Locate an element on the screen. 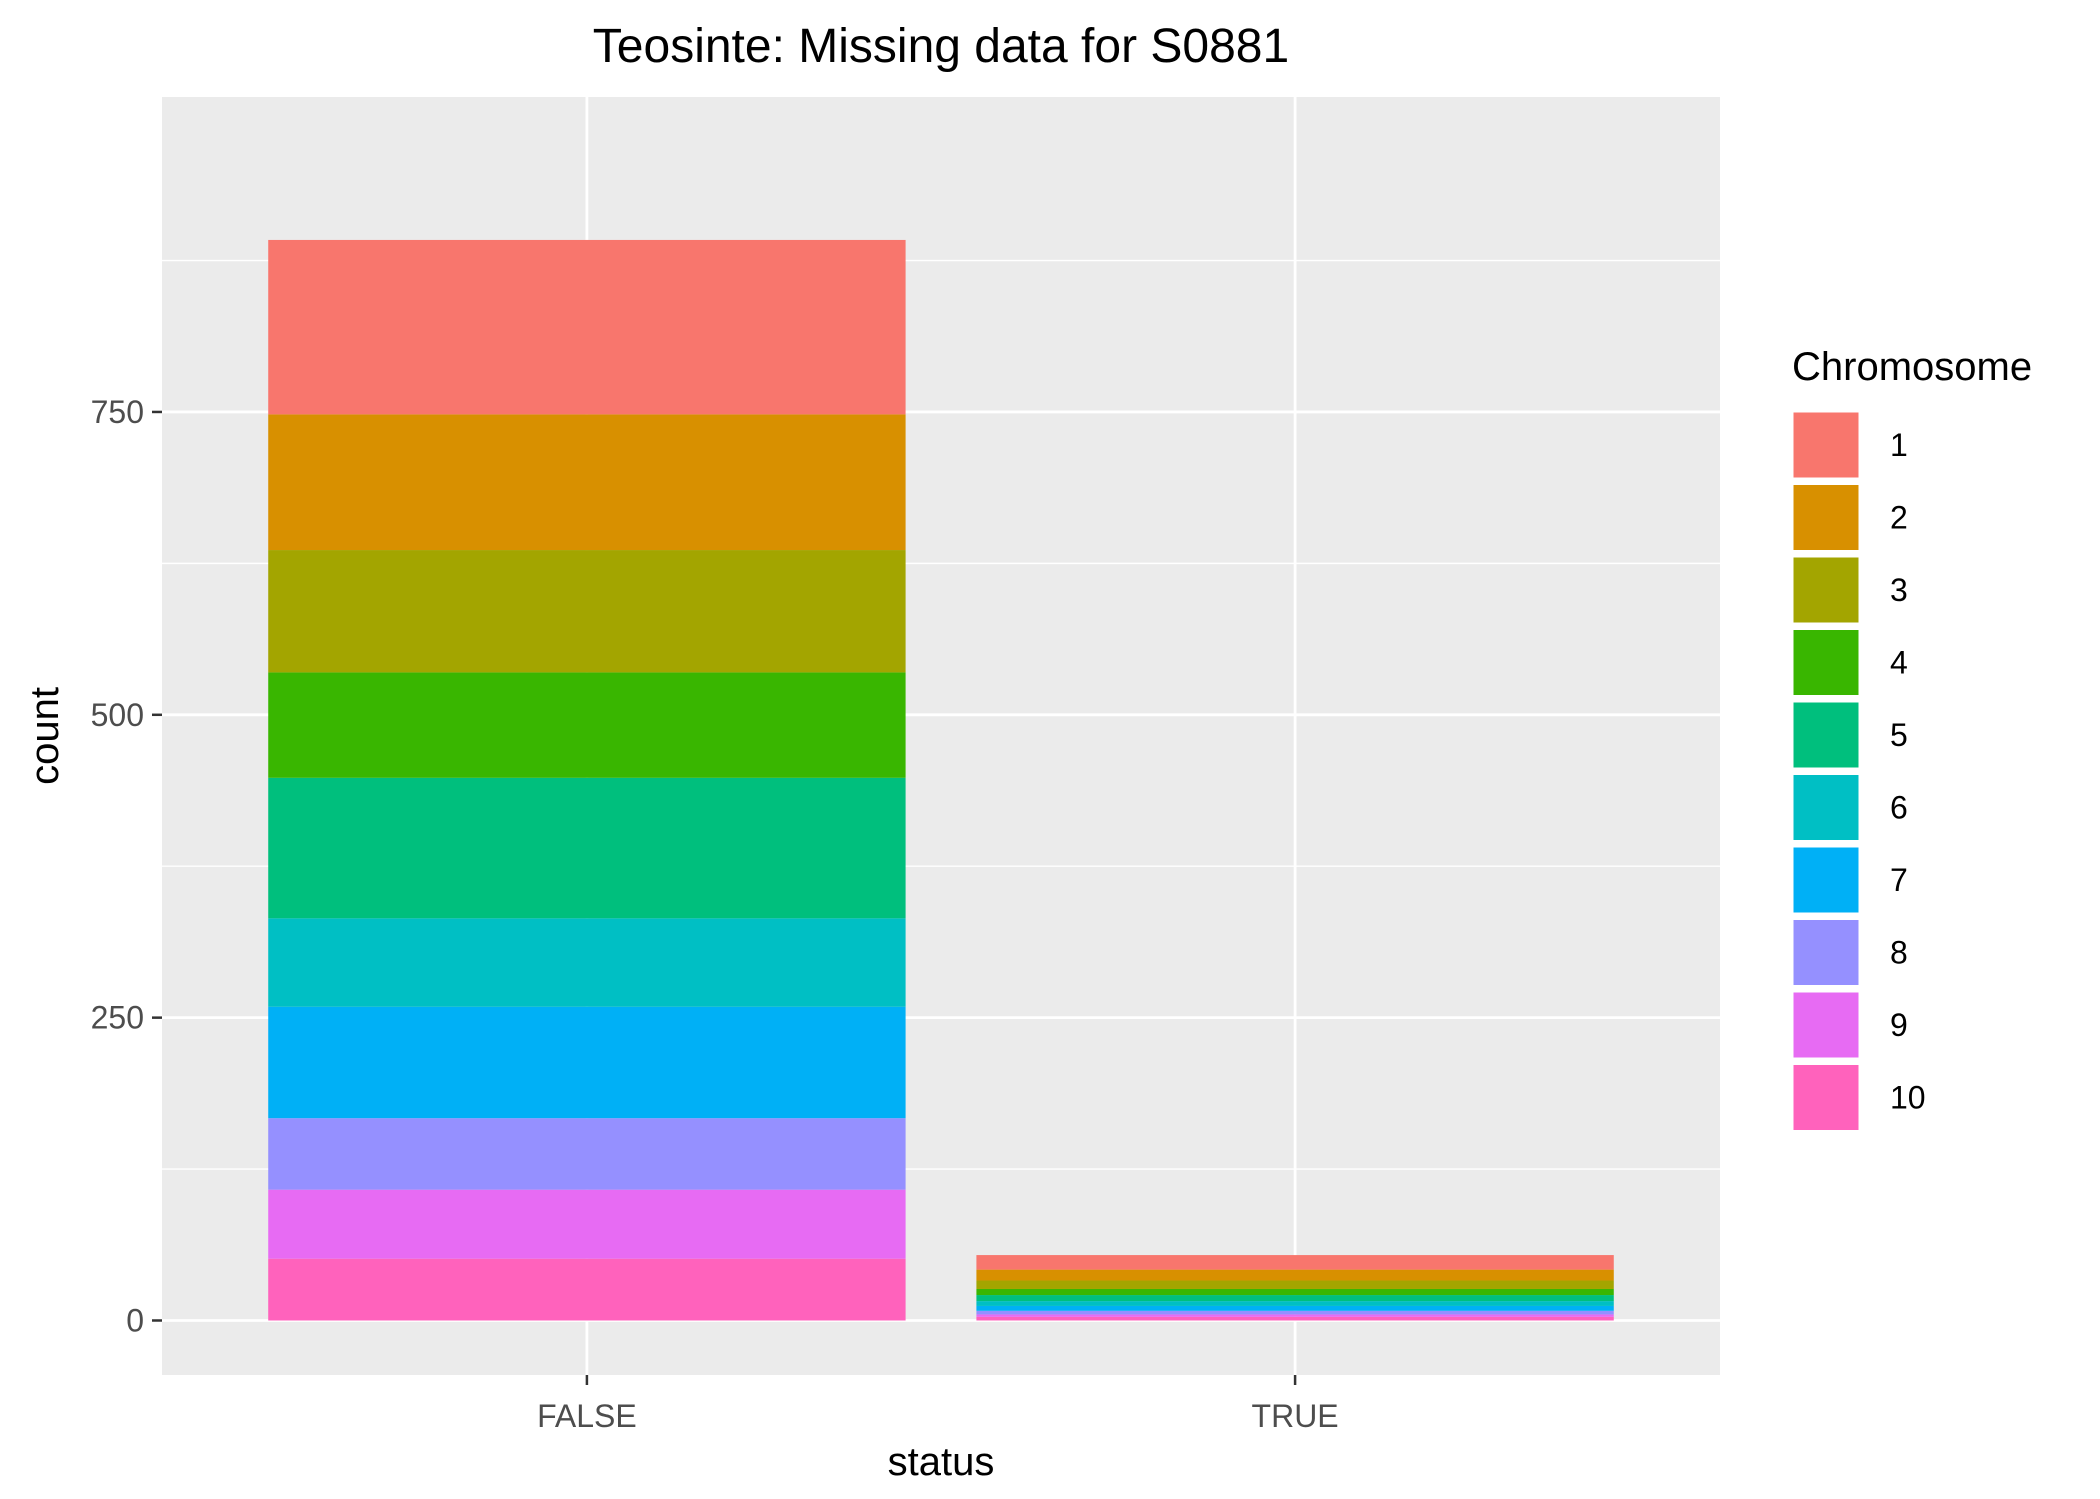 Image resolution: width=2100 pixels, height=1499 pixels. legend-label-8: 8 is located at coordinates (1899, 953).